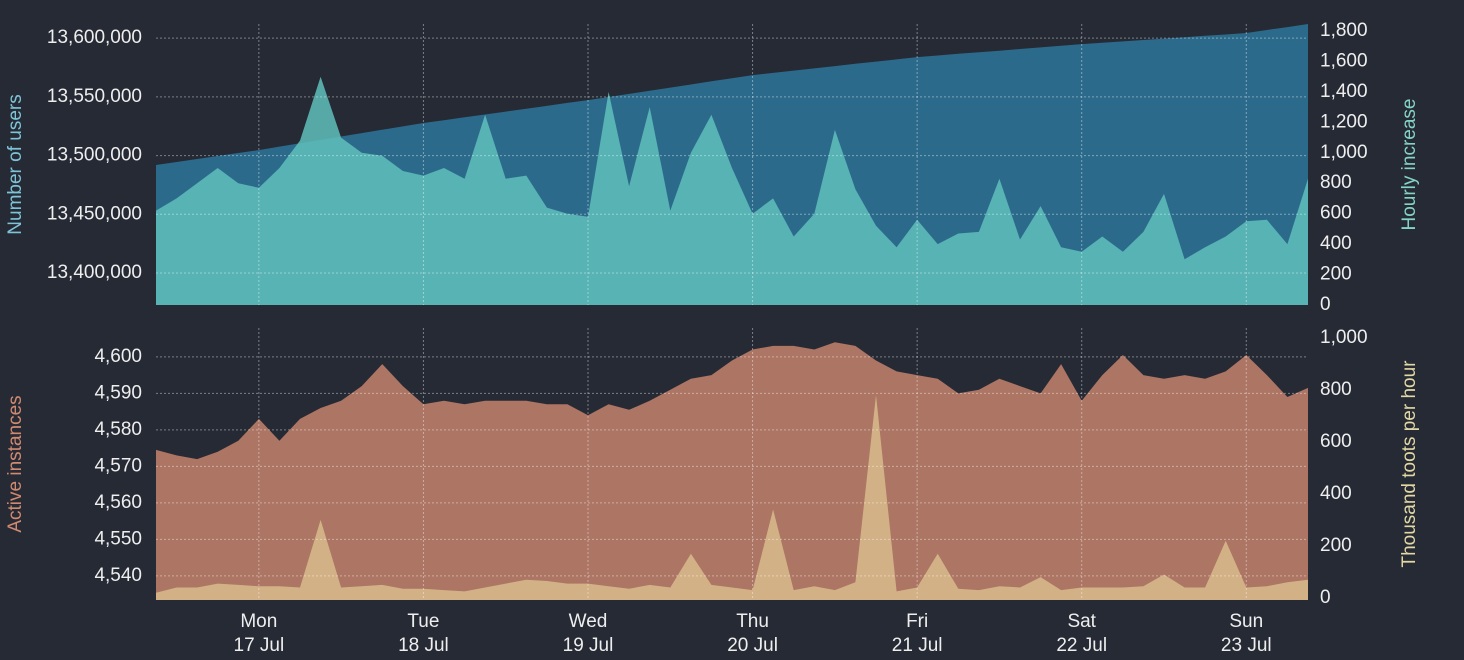  What do you see at coordinates (15, 164) in the screenshot?
I see `y-axis-label: Number of users` at bounding box center [15, 164].